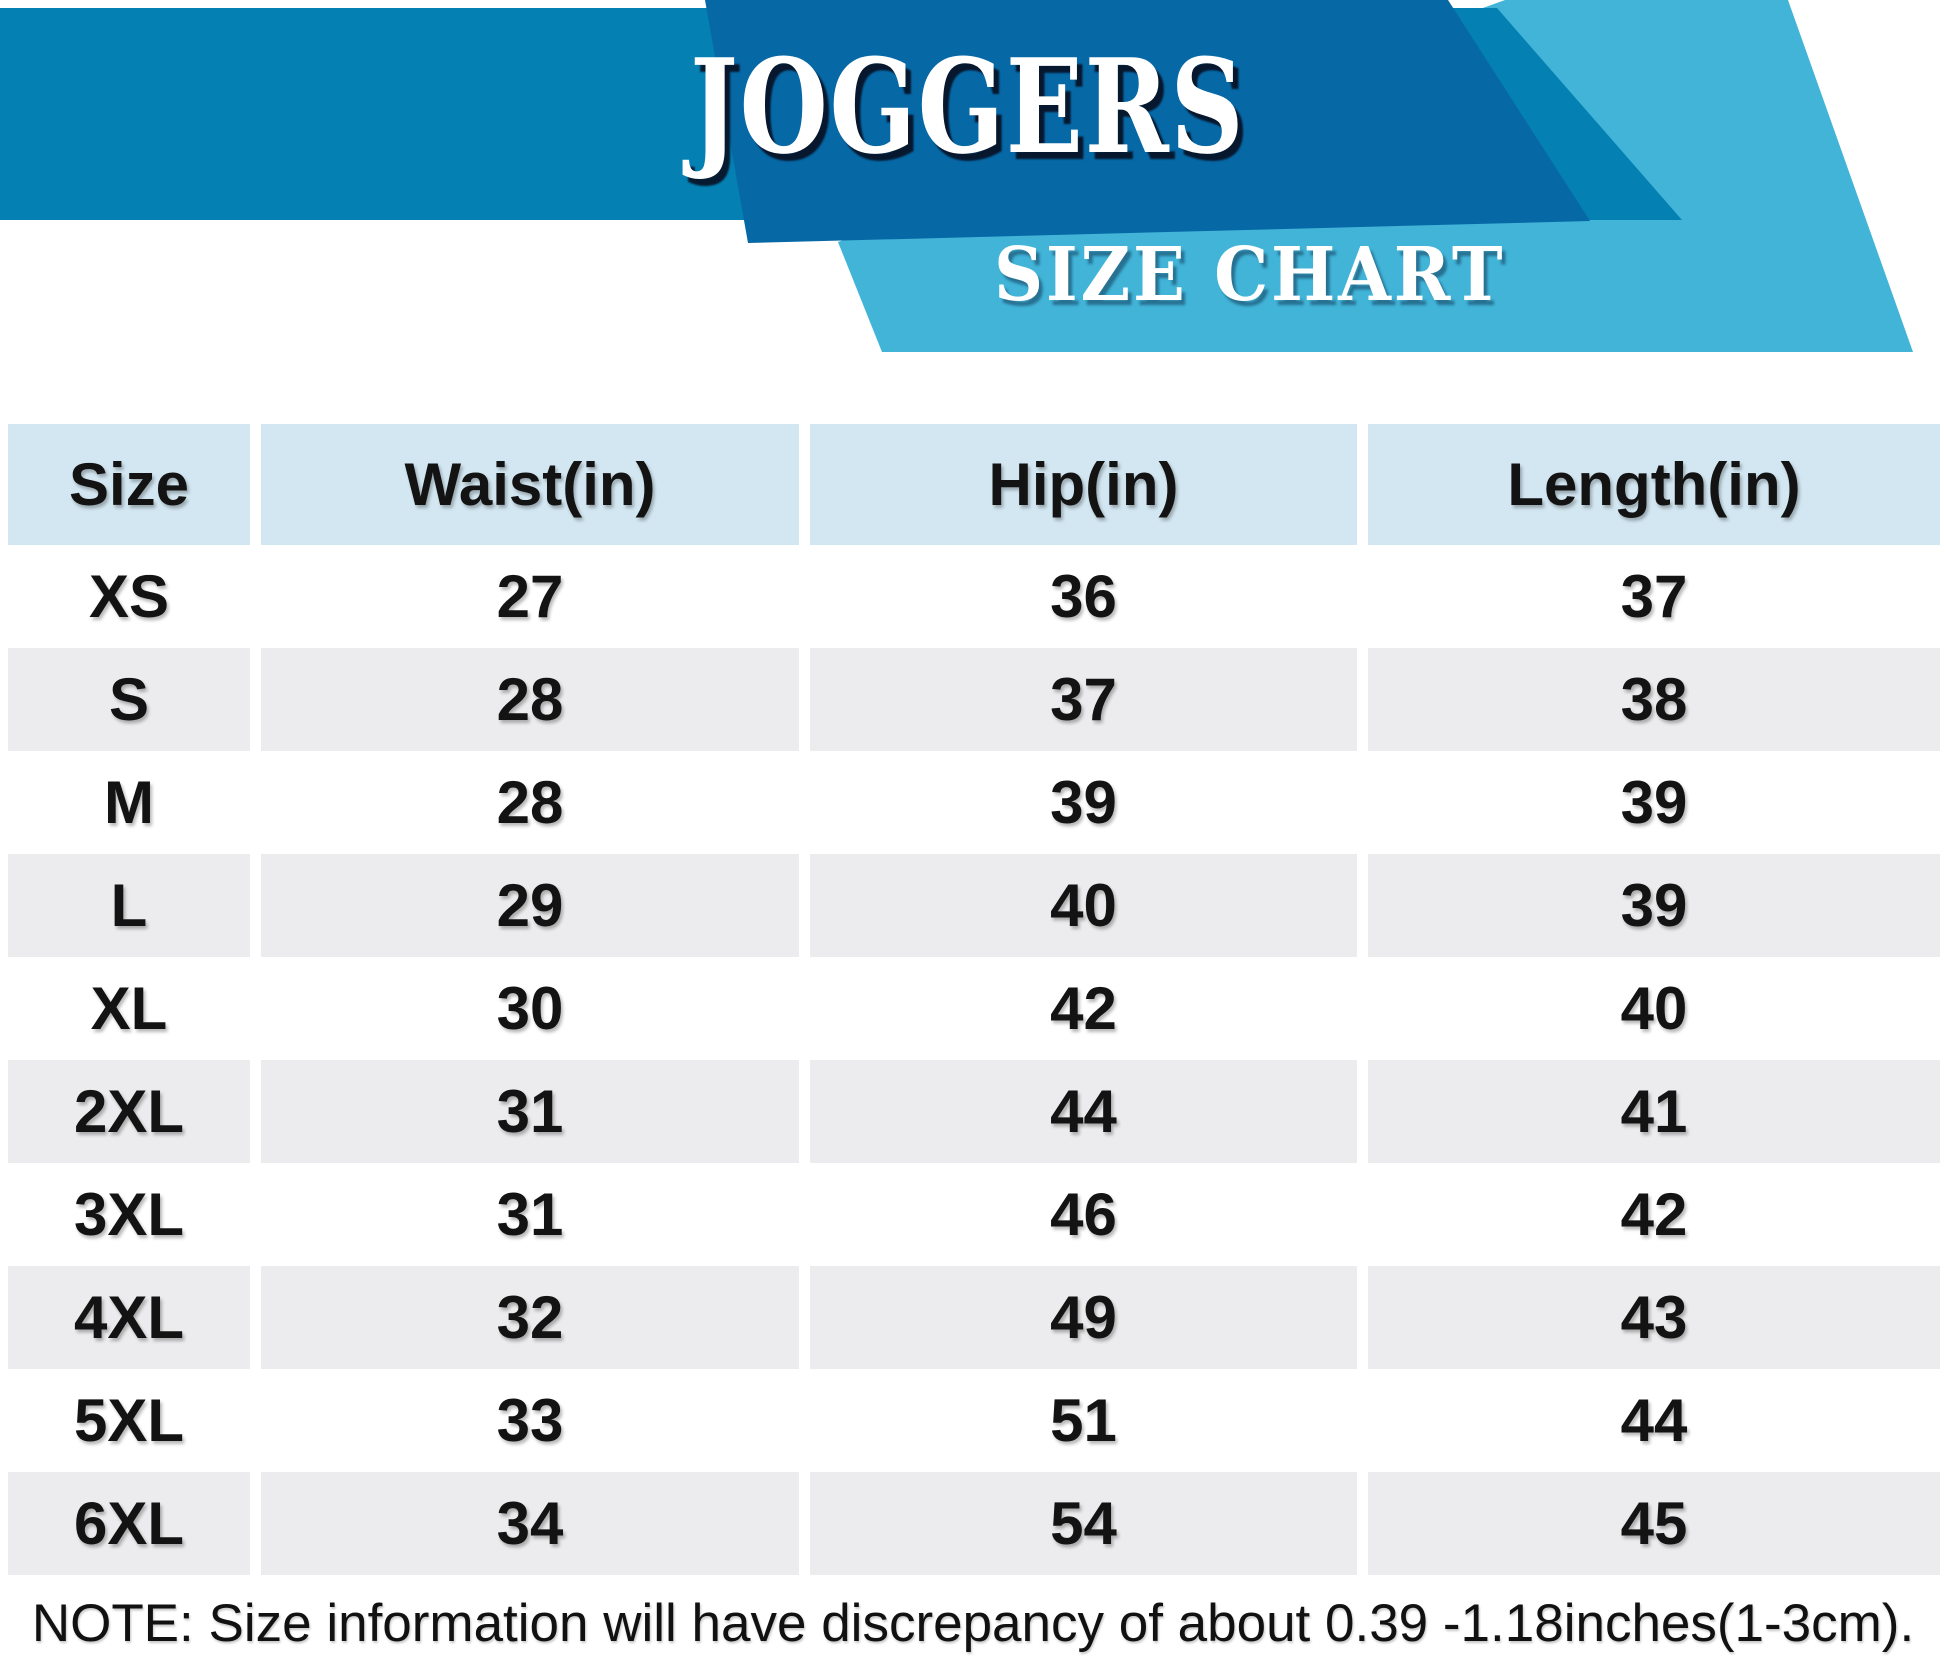  What do you see at coordinates (129, 484) in the screenshot?
I see `column-header-size: Size` at bounding box center [129, 484].